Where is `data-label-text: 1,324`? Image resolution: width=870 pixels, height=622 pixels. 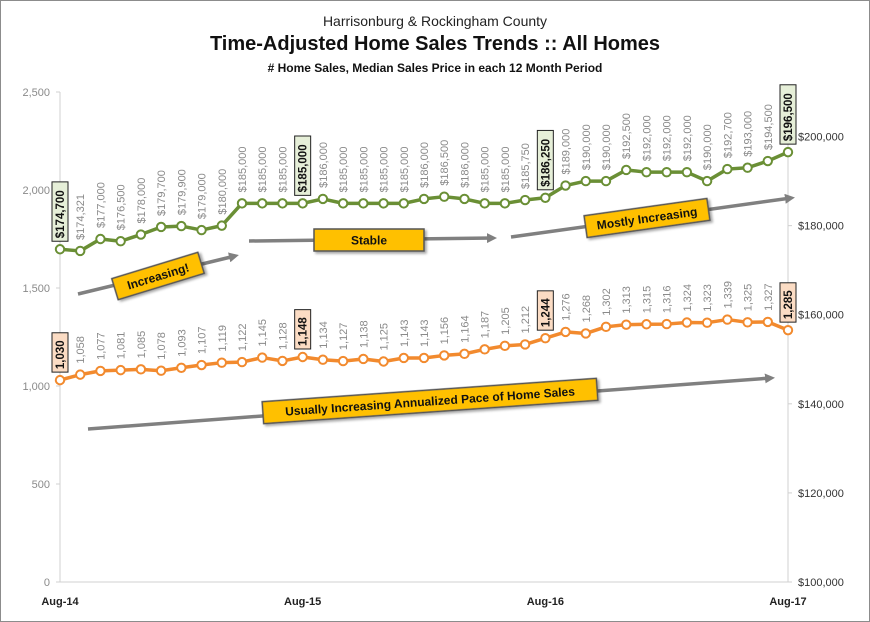
data-label-text: 1,324 is located at coordinates (688, 298).